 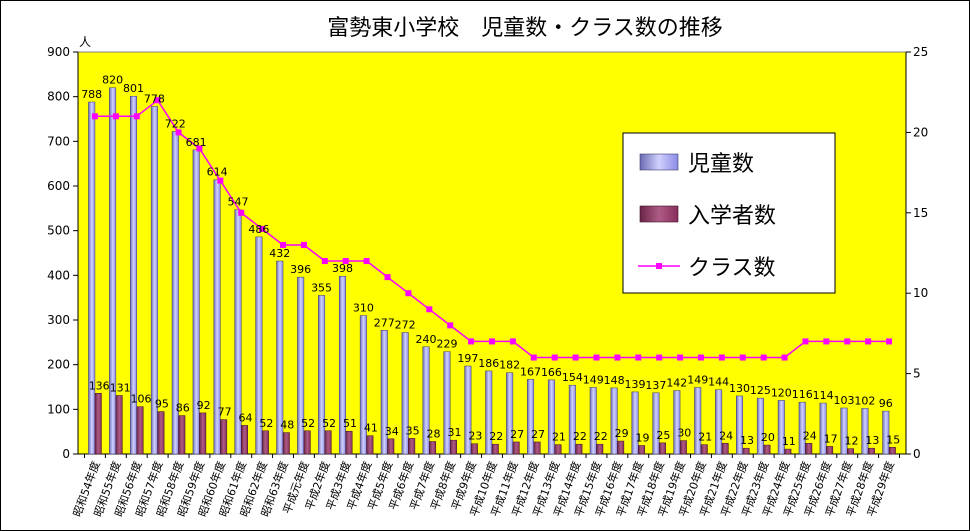 I want to click on data-label-enrollment: 166, so click(x=551, y=372).